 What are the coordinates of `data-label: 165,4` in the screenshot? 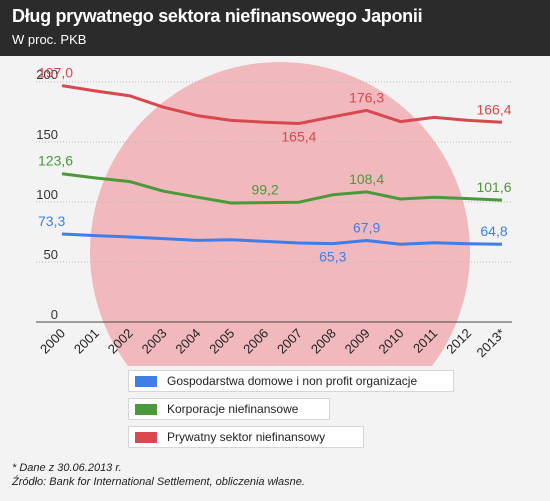 It's located at (298, 137).